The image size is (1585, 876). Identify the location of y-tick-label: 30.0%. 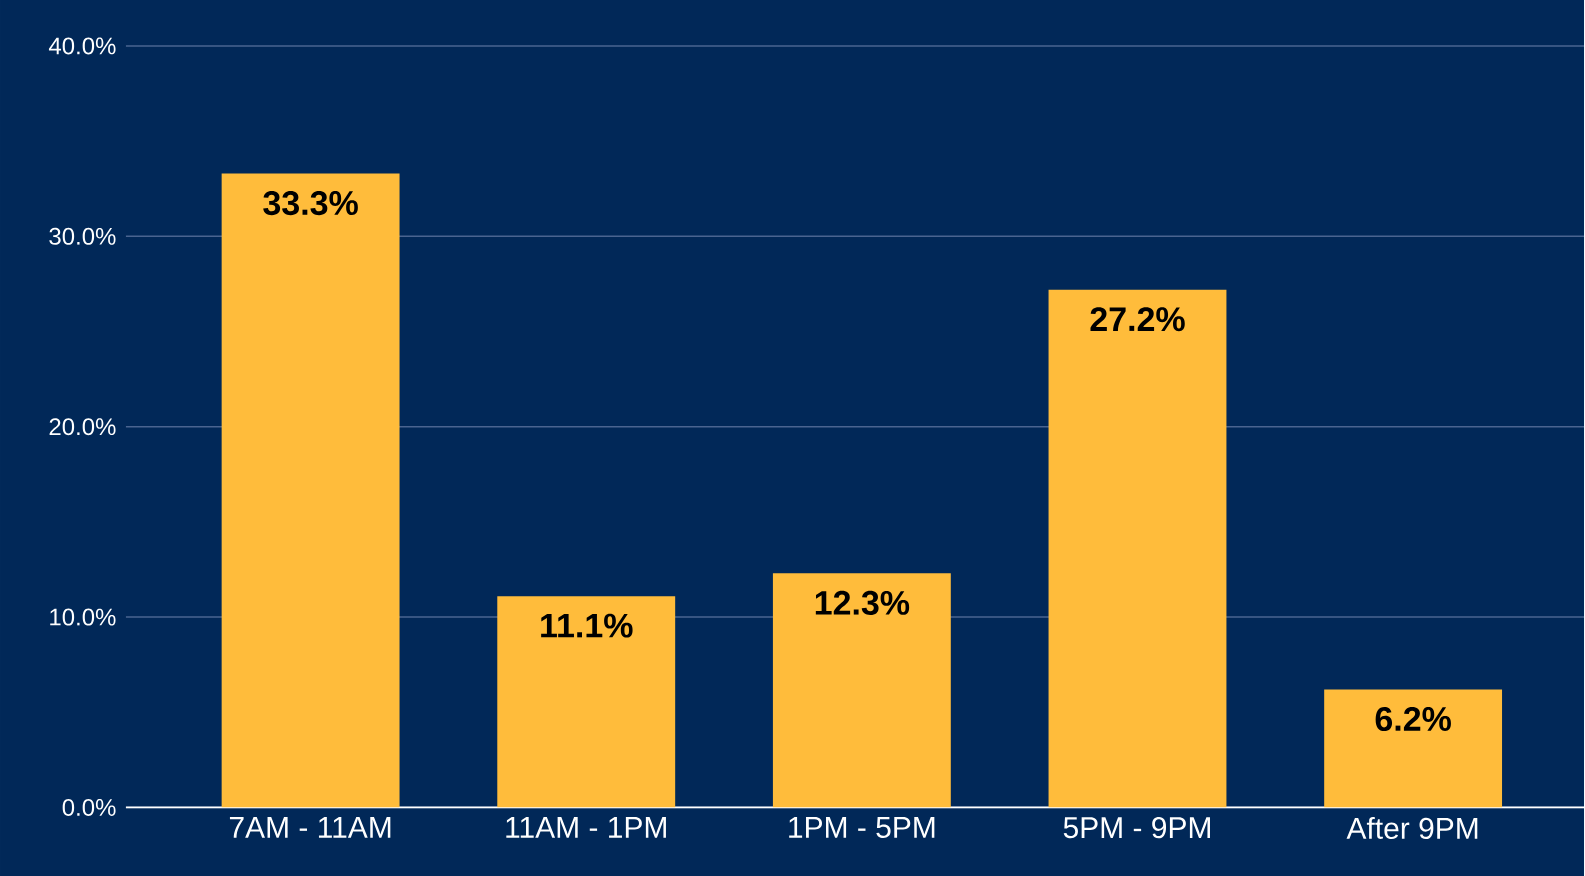
(82, 236).